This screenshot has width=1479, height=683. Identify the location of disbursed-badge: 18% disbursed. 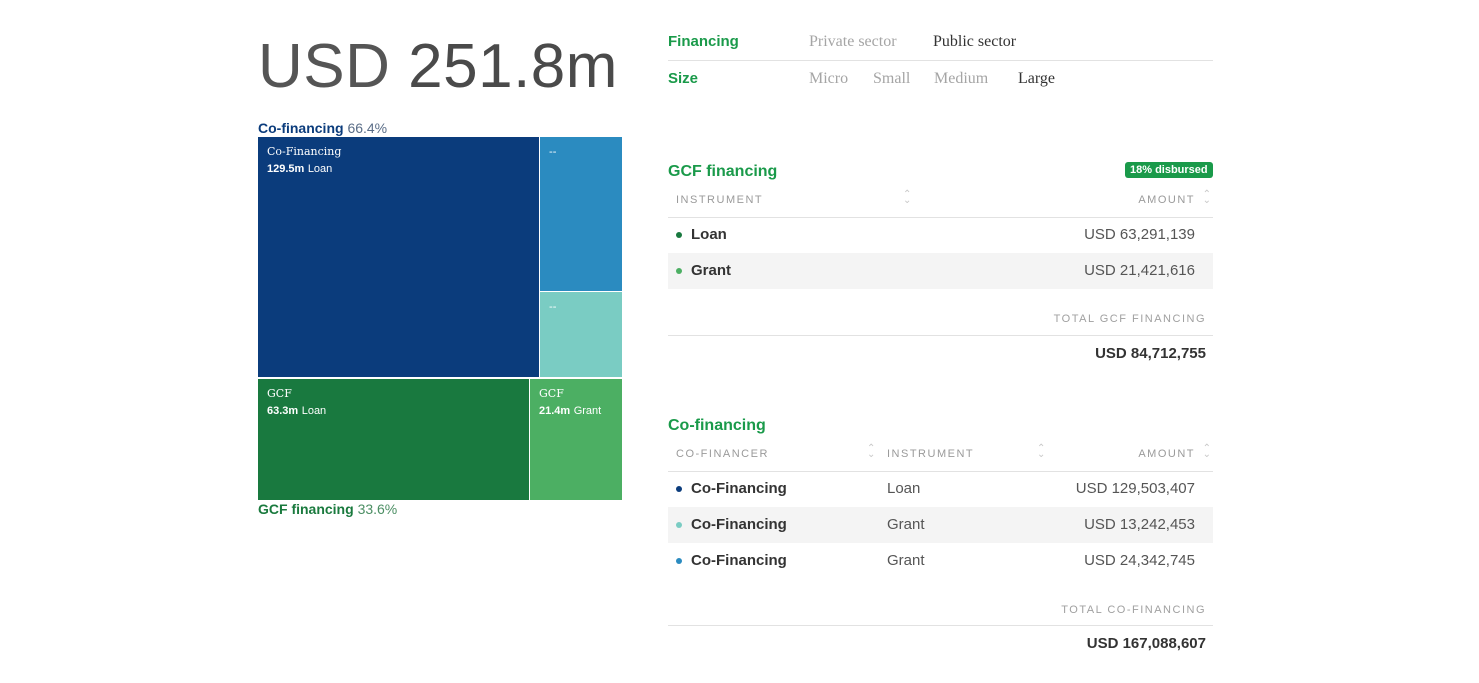
(1169, 170).